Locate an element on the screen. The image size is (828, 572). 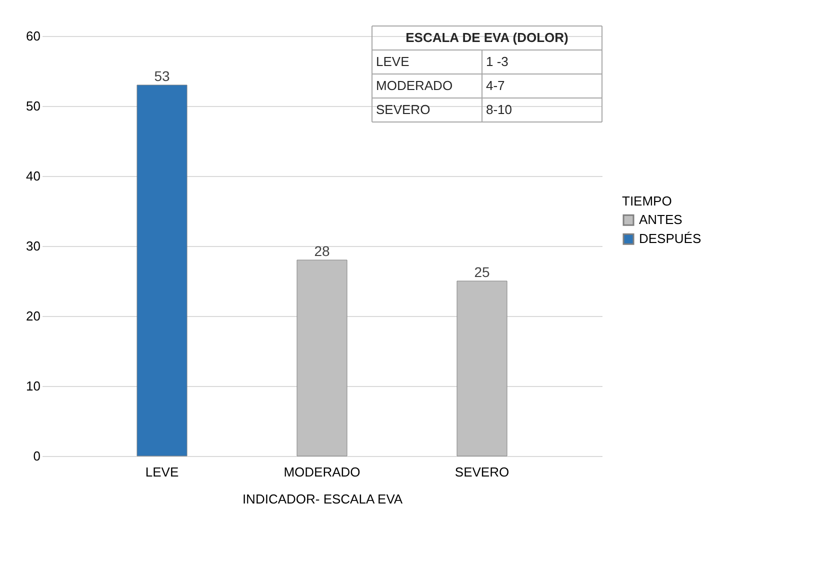
x-tick-label: MODERADO is located at coordinates (322, 472).